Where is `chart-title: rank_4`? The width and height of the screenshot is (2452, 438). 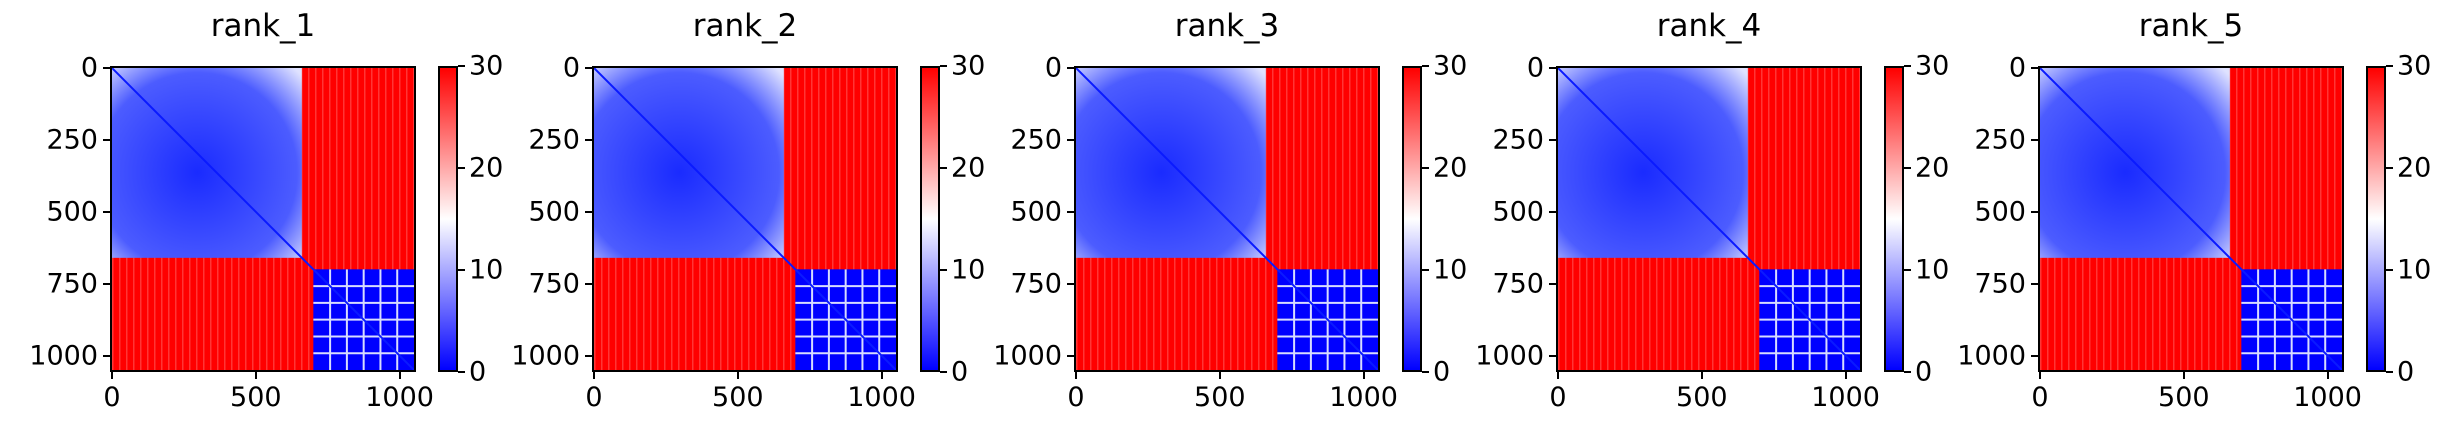 chart-title: rank_4 is located at coordinates (1709, 26).